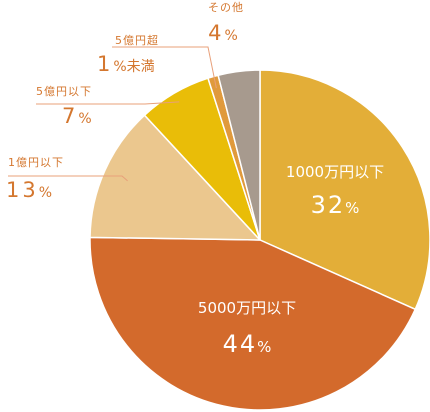 Image resolution: width=430 pixels, height=412 pixels. Describe the element at coordinates (137, 40) in the screenshot. I see `slice-label-5oku-over: 5億円超` at that location.